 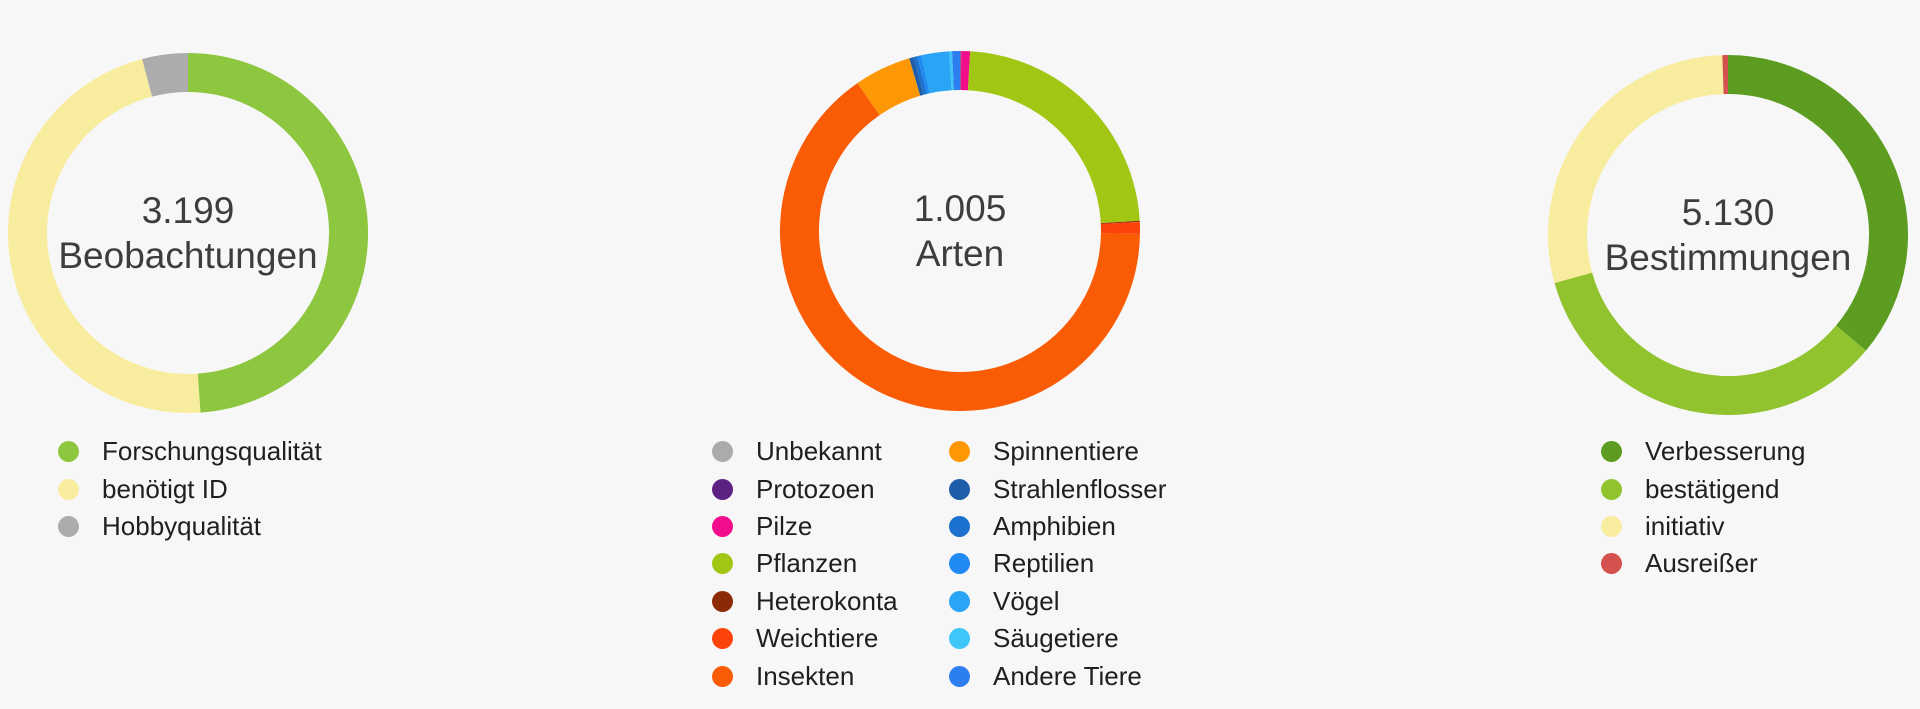 I want to click on legend-item: Hobbyqualität, so click(x=190, y=526).